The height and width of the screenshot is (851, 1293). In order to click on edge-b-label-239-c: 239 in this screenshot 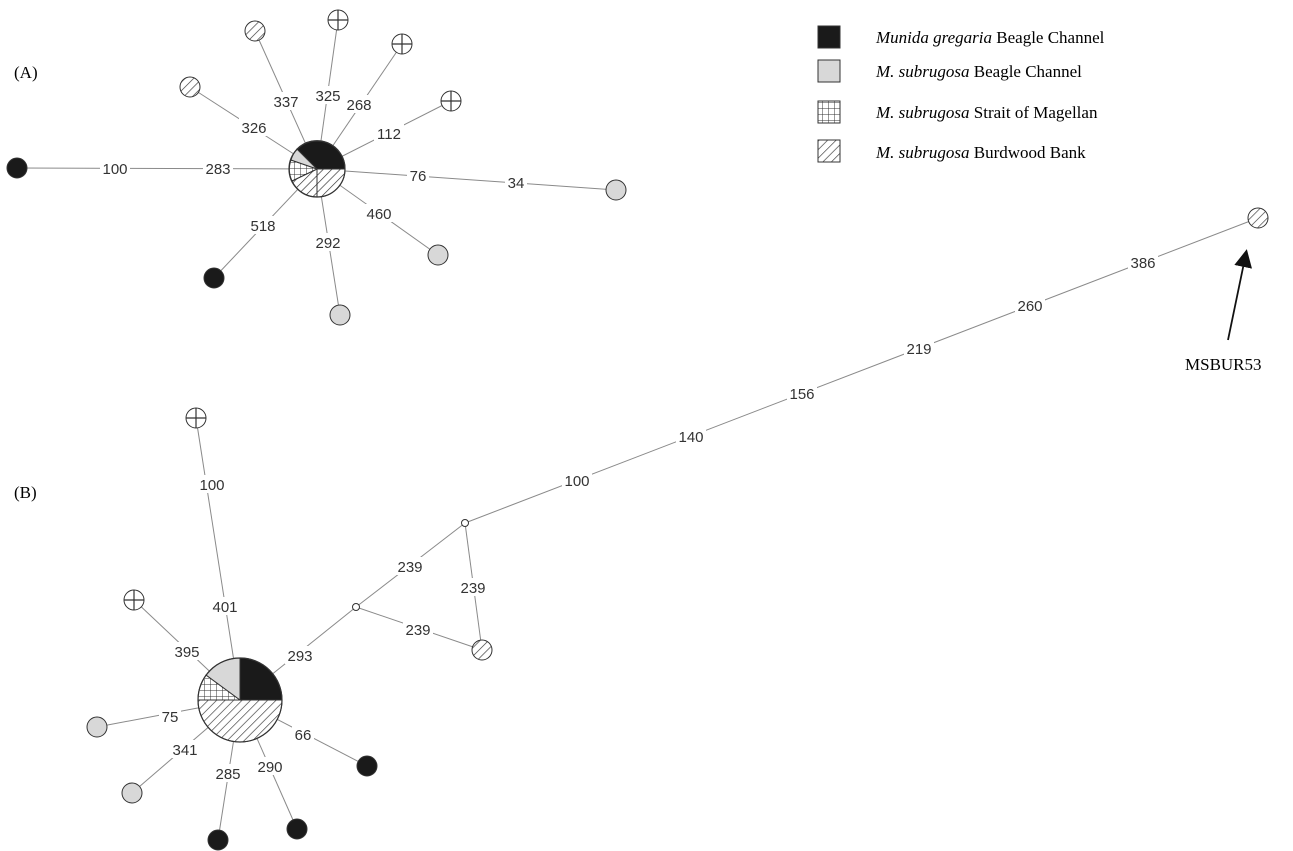, I will do `click(473, 587)`.